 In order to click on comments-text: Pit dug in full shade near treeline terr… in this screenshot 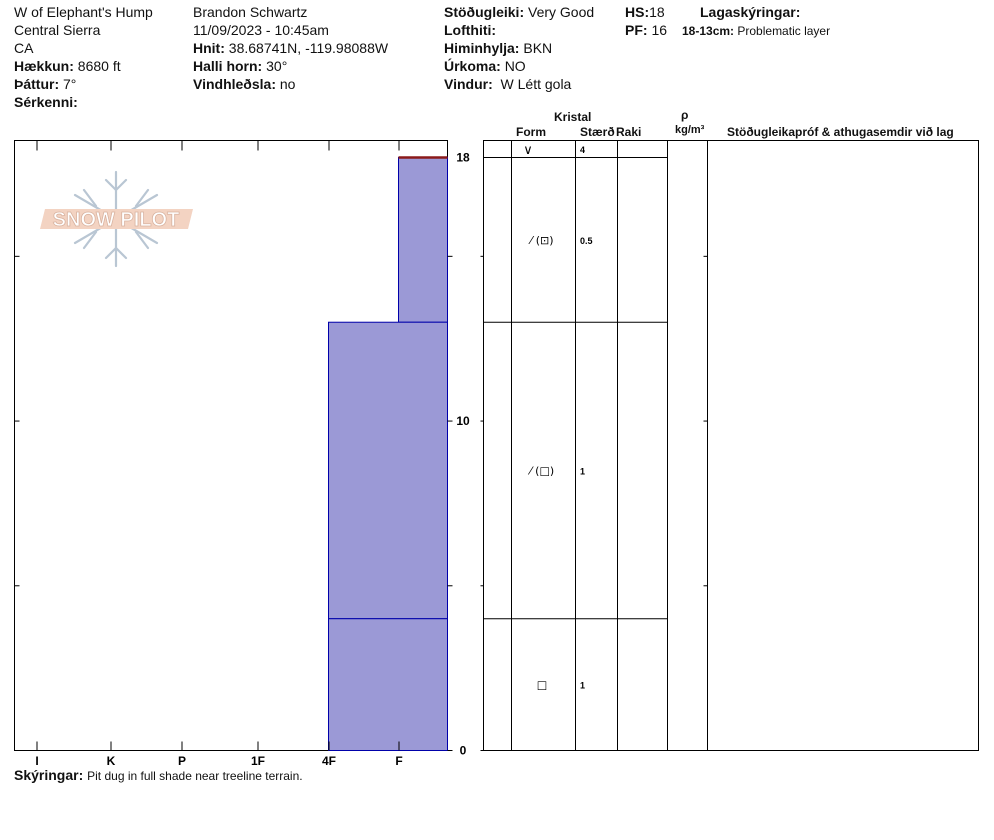, I will do `click(195, 776)`.